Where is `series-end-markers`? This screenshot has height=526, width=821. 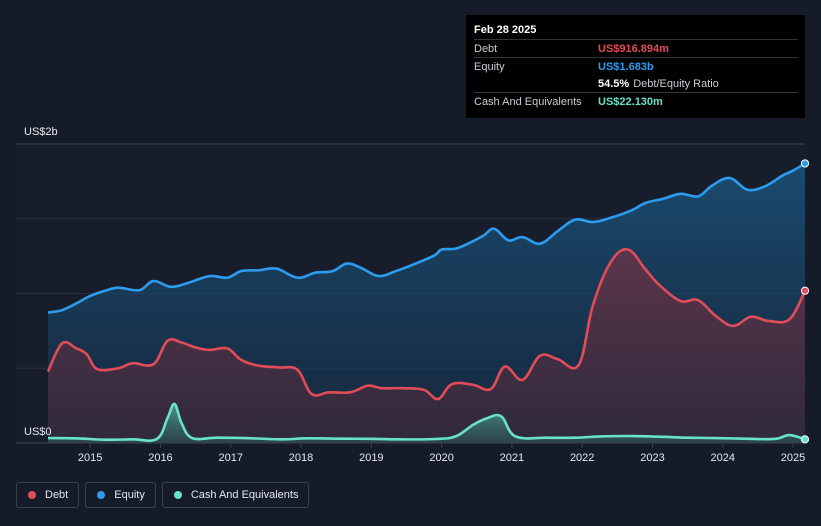 series-end-markers is located at coordinates (805, 301).